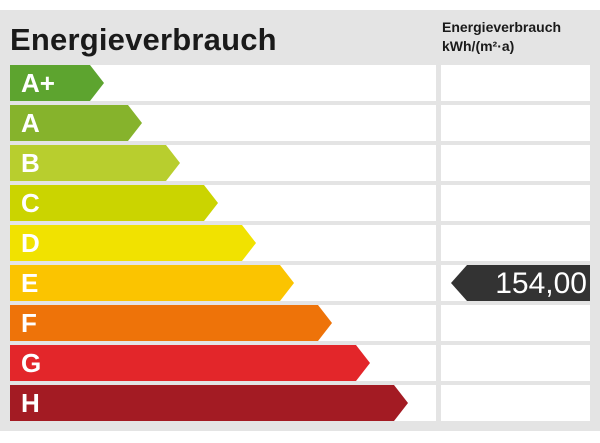 The width and height of the screenshot is (600, 443). I want to click on energy-class-arrow: B, so click(95, 163).